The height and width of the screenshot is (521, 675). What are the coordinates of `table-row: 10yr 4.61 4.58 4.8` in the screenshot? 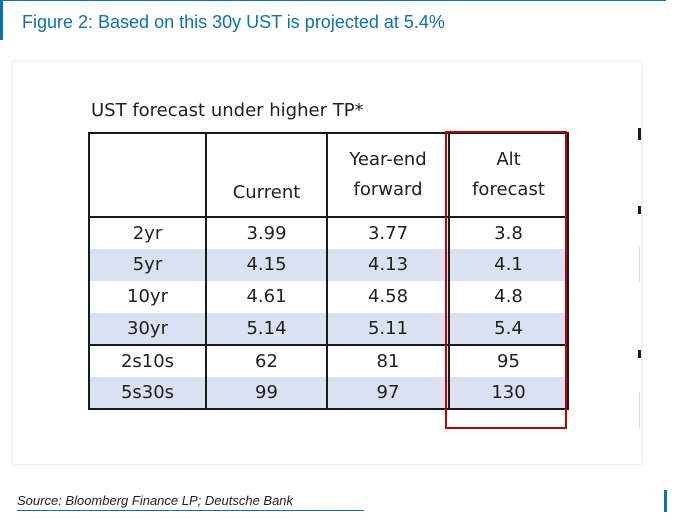 It's located at (328, 297).